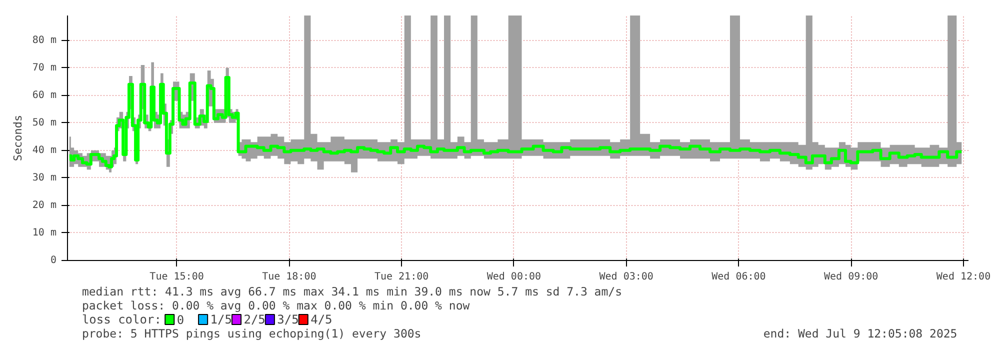 The image size is (997, 347). Describe the element at coordinates (288, 319) in the screenshot. I see `legend-label: 3/5` at that location.